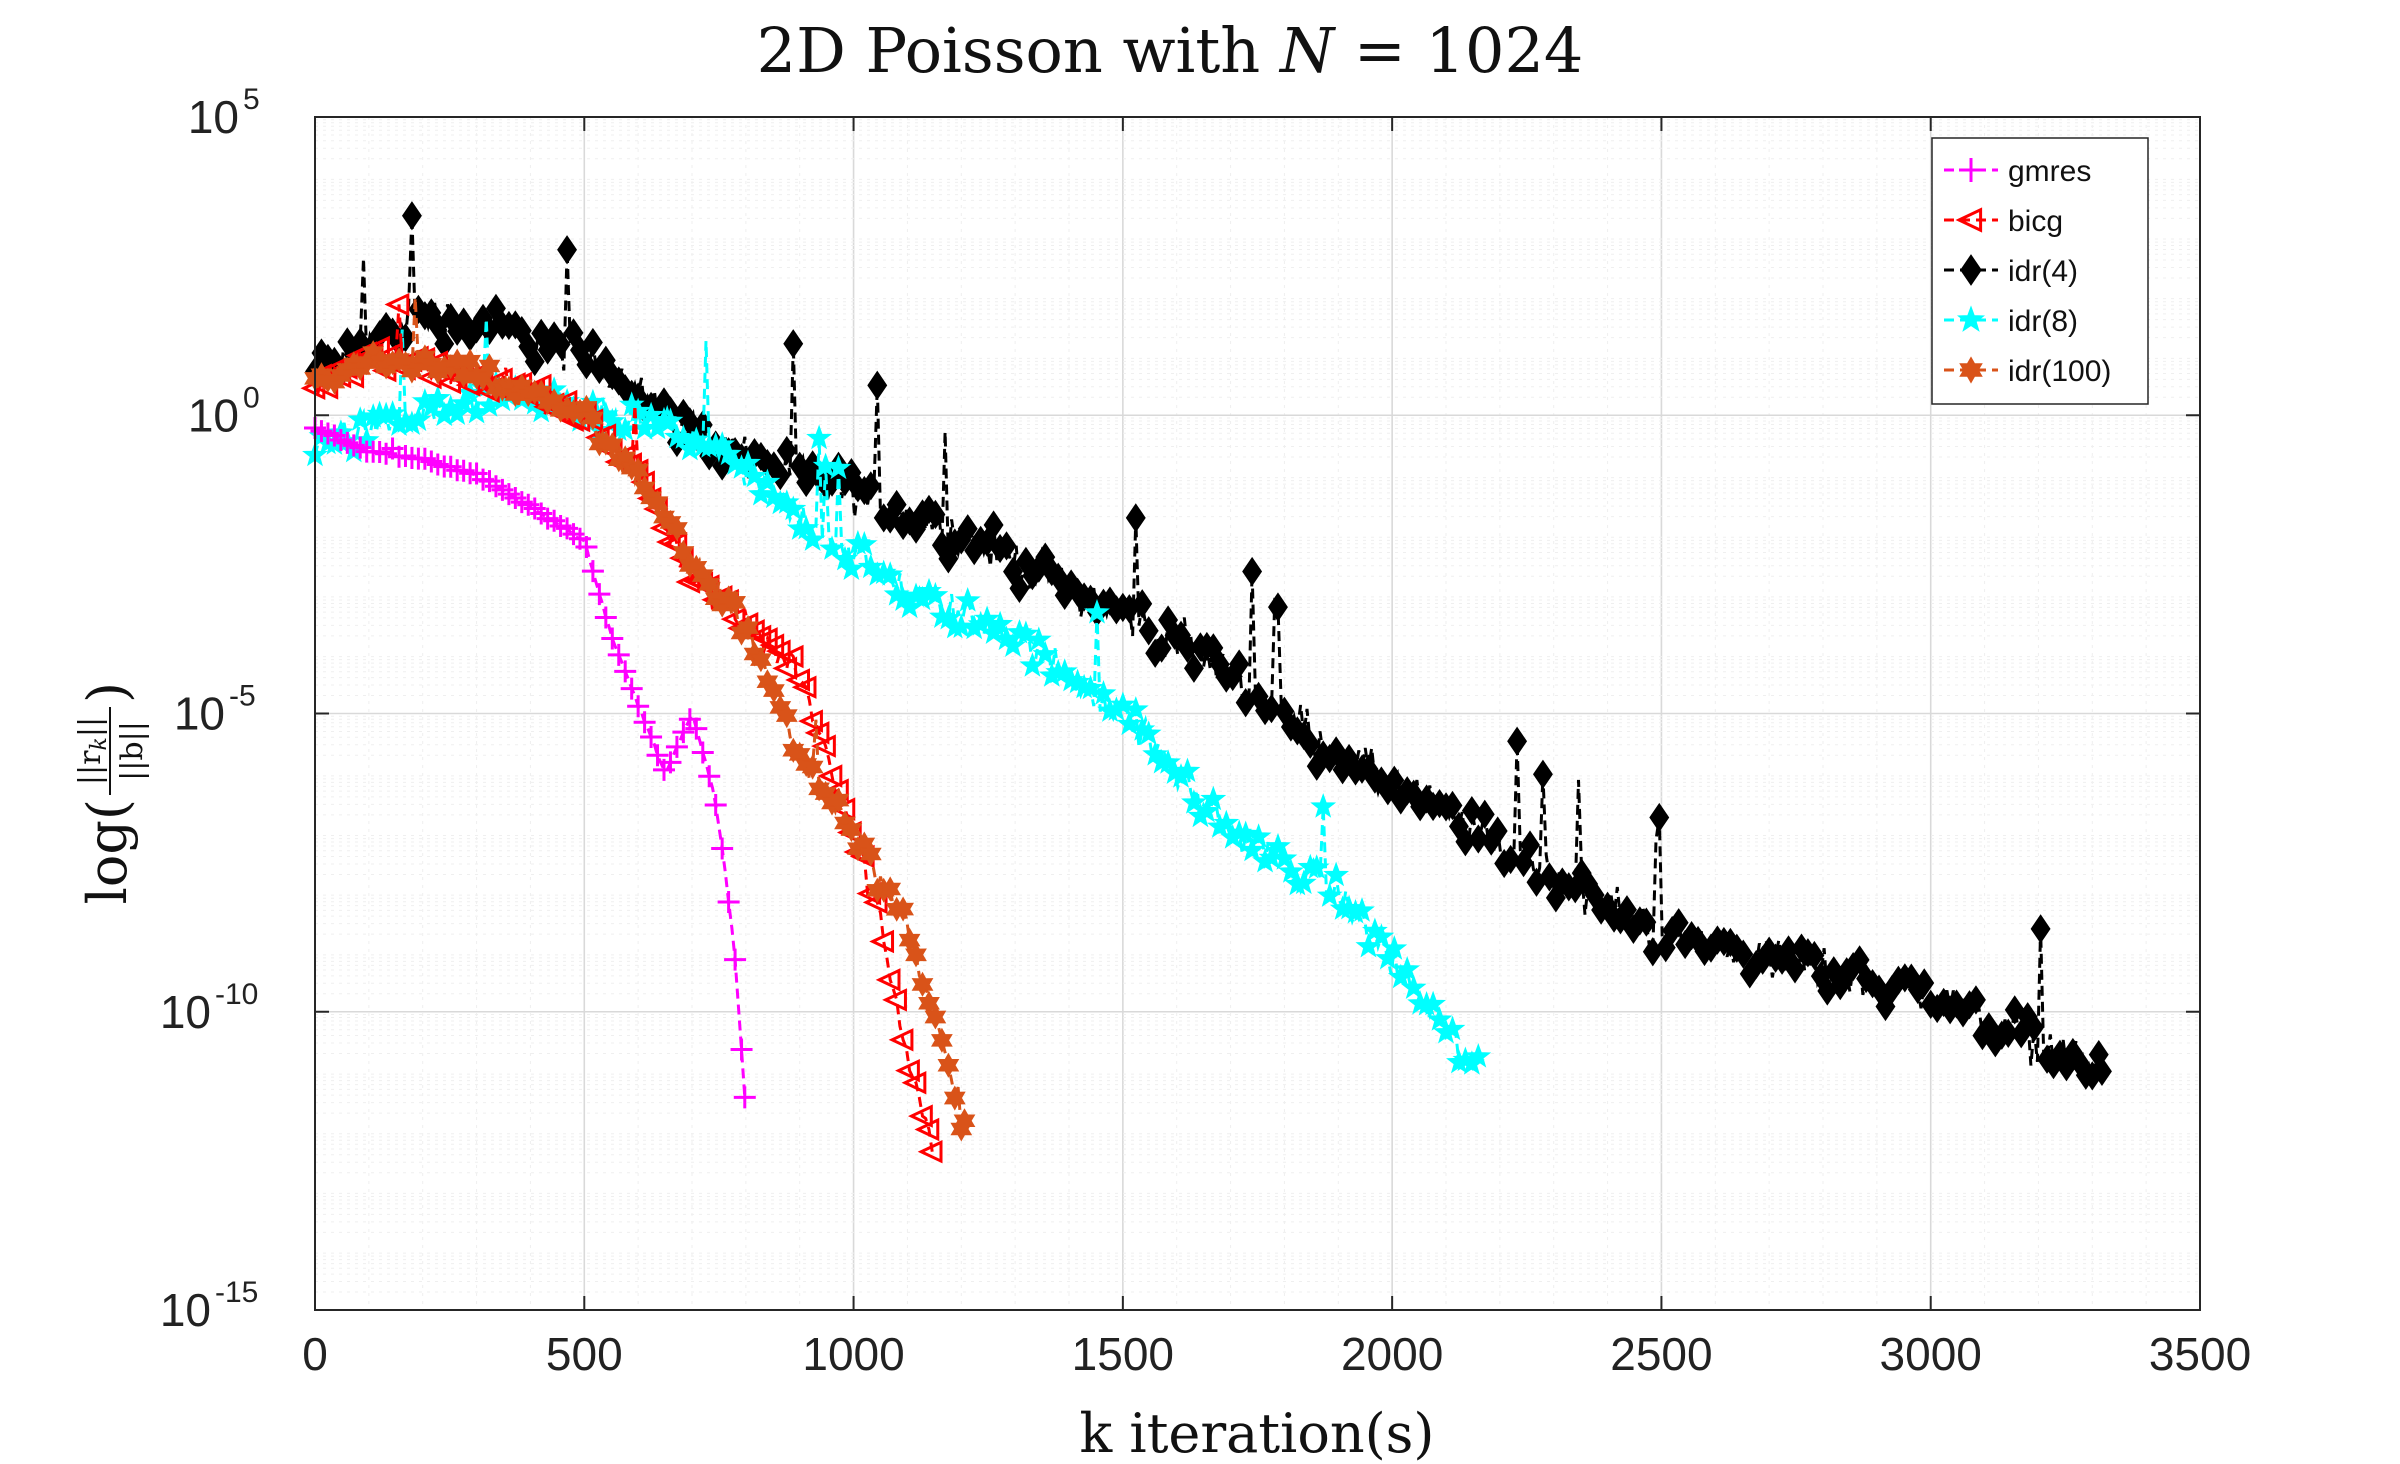  Describe the element at coordinates (251, 397) in the screenshot. I see `y-tick-exponent: 0` at that location.